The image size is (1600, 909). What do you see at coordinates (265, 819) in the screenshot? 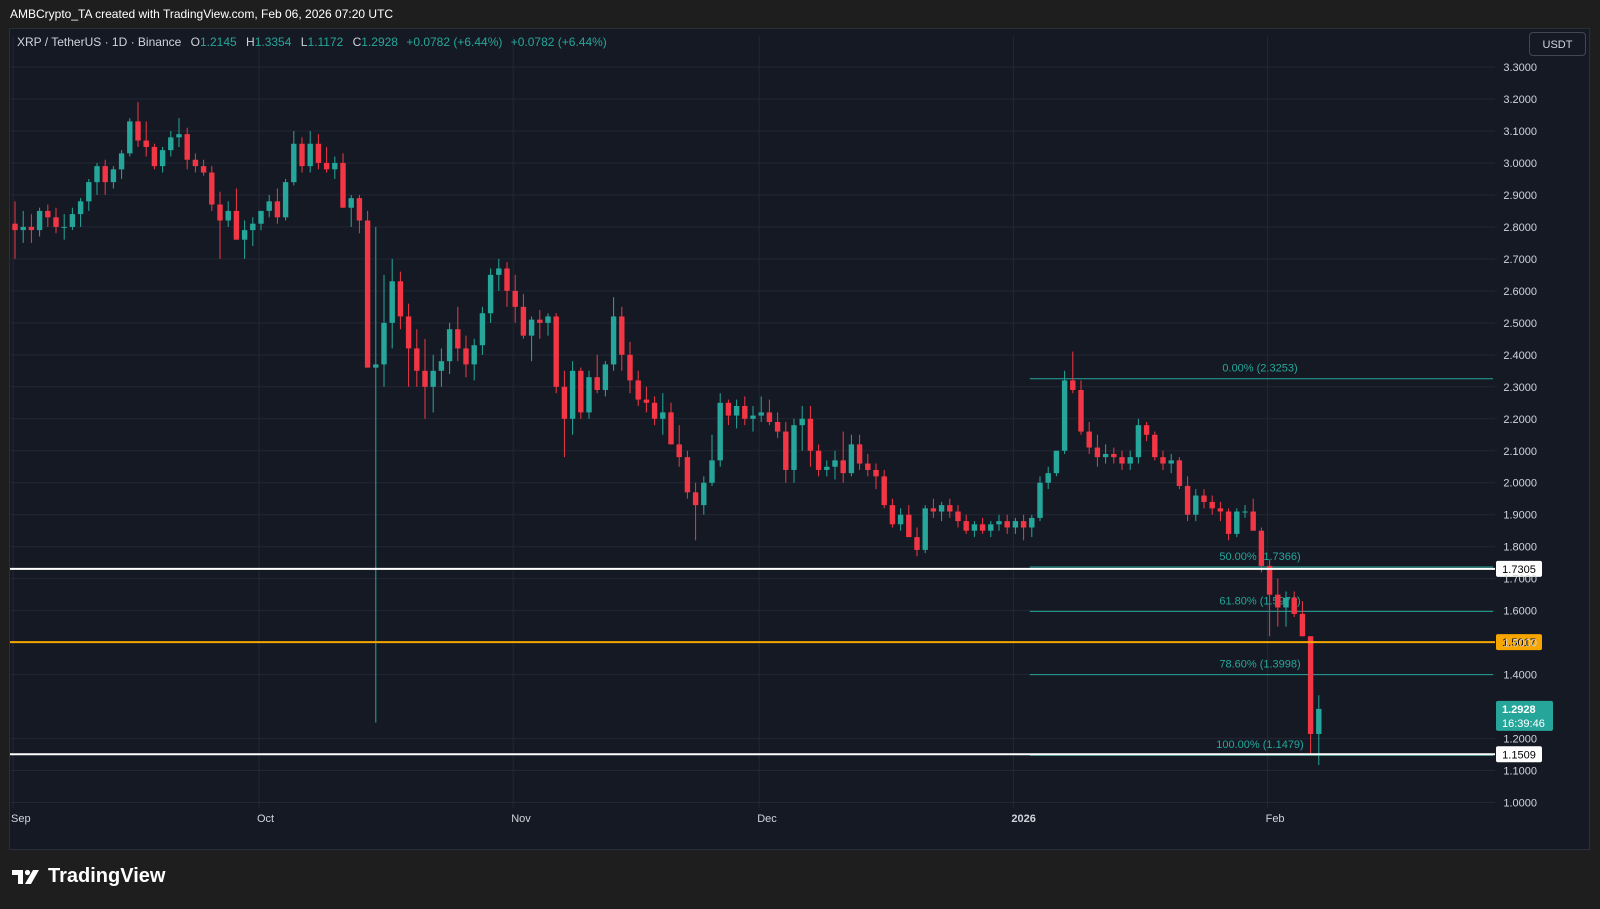
I see `x-tick-label: Oct` at bounding box center [265, 819].